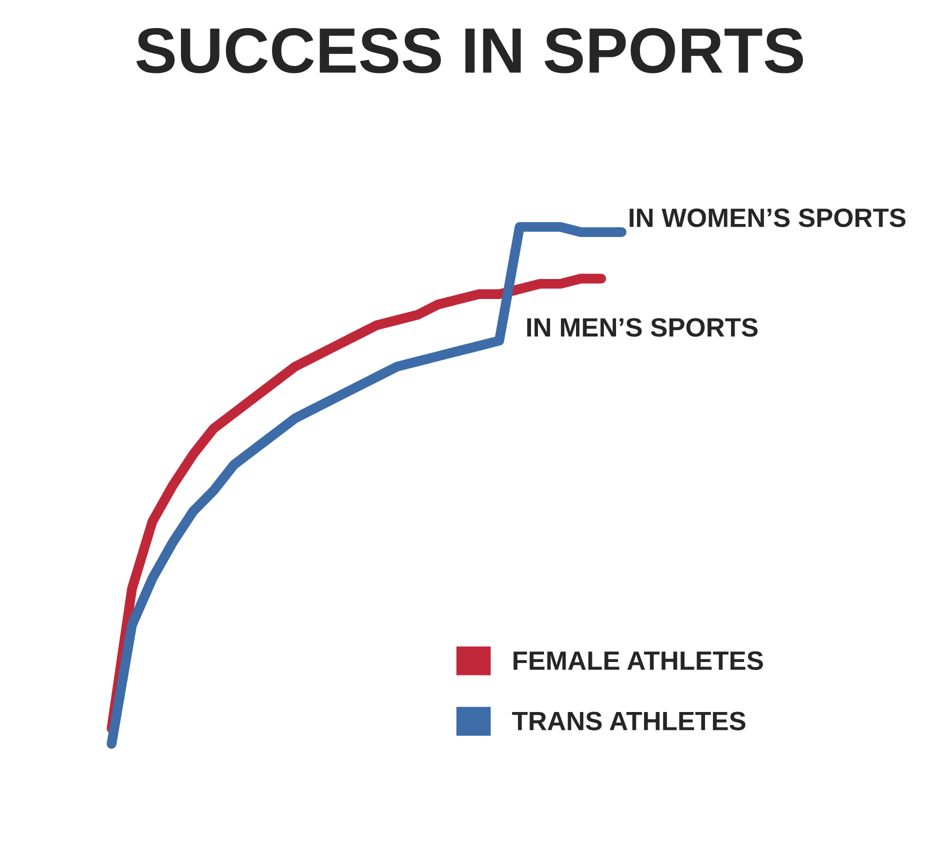 This screenshot has height=863, width=940. What do you see at coordinates (629, 721) in the screenshot?
I see `legend-label: TRANS ATHLETES` at bounding box center [629, 721].